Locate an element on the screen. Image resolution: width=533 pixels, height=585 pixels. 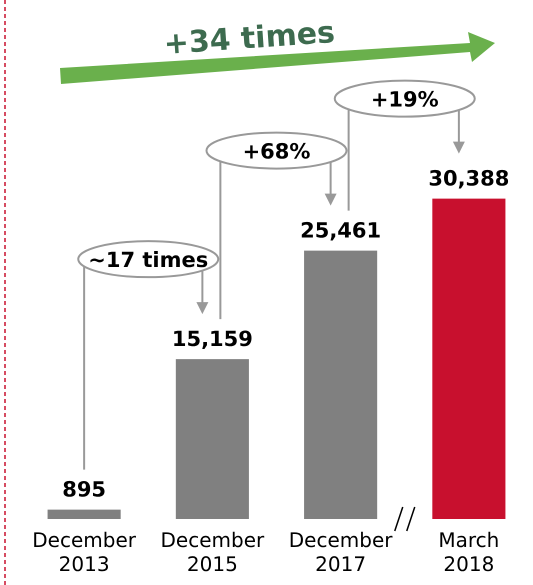
x-tick-label: March 2018 is located at coordinates (469, 552).